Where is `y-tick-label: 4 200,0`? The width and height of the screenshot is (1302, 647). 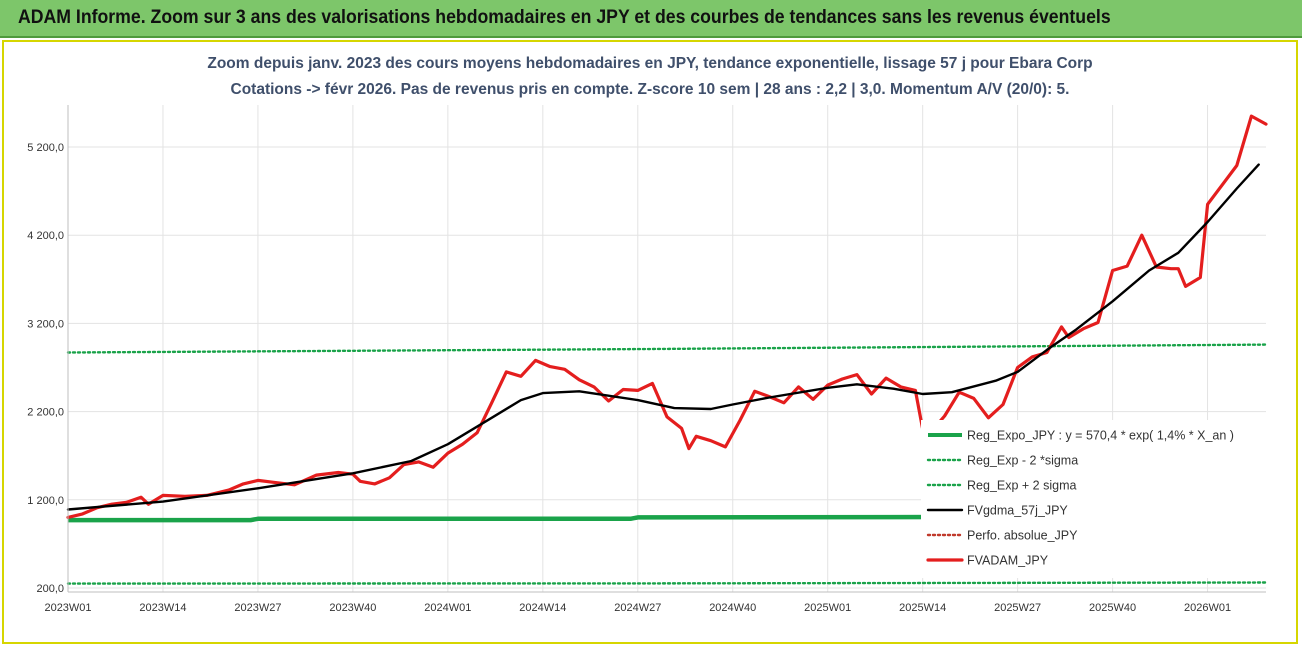
y-tick-label: 4 200,0 is located at coordinates (45, 236).